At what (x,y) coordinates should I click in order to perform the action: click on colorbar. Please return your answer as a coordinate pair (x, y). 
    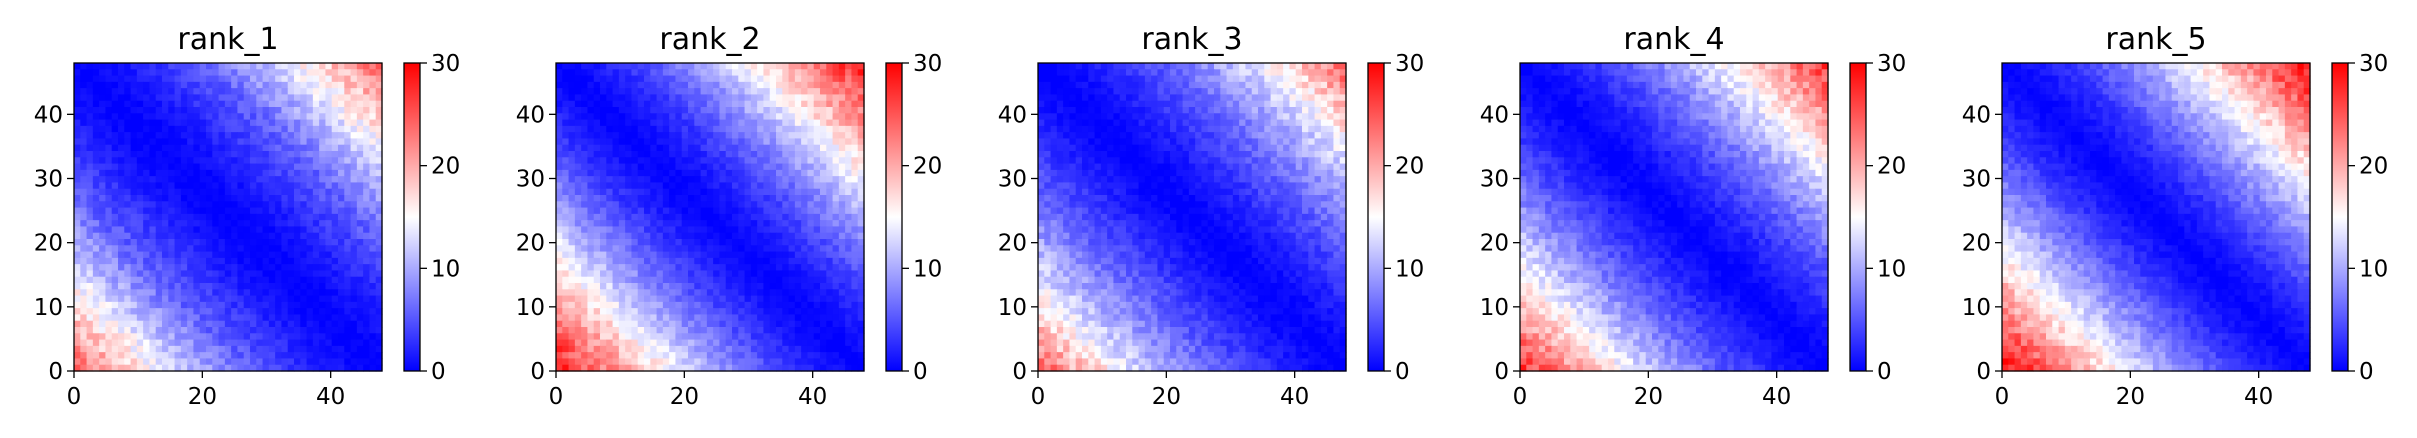
    Looking at the image, I should click on (894, 217).